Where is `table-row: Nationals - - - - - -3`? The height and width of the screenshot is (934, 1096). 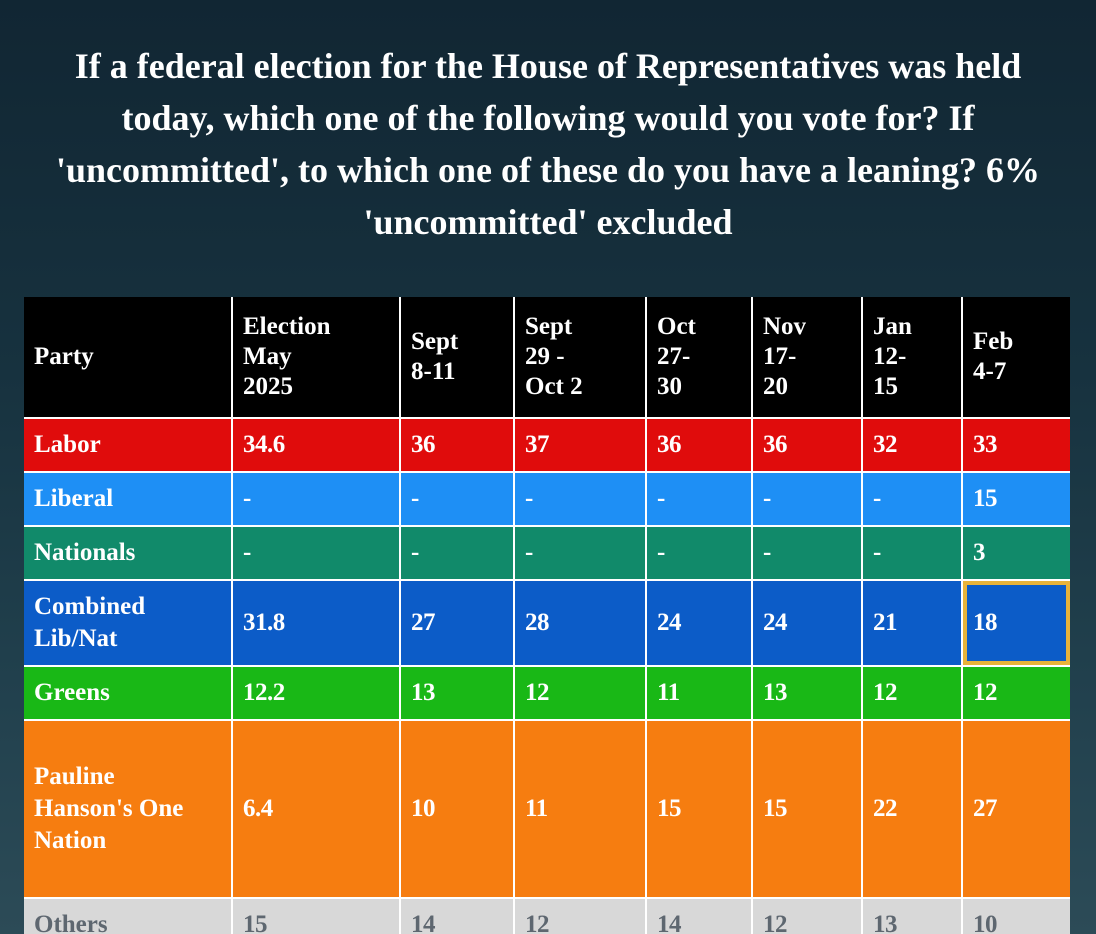
table-row: Nationals - - - - - -3 is located at coordinates (547, 553).